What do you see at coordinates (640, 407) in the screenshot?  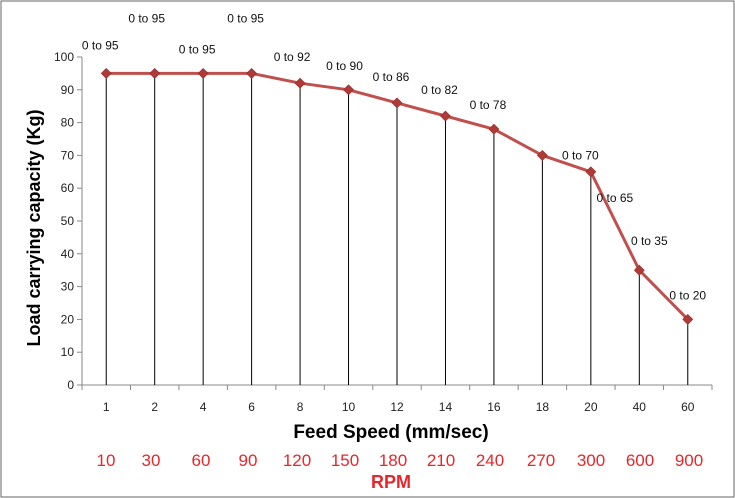 I see `x-tick-label: 40` at bounding box center [640, 407].